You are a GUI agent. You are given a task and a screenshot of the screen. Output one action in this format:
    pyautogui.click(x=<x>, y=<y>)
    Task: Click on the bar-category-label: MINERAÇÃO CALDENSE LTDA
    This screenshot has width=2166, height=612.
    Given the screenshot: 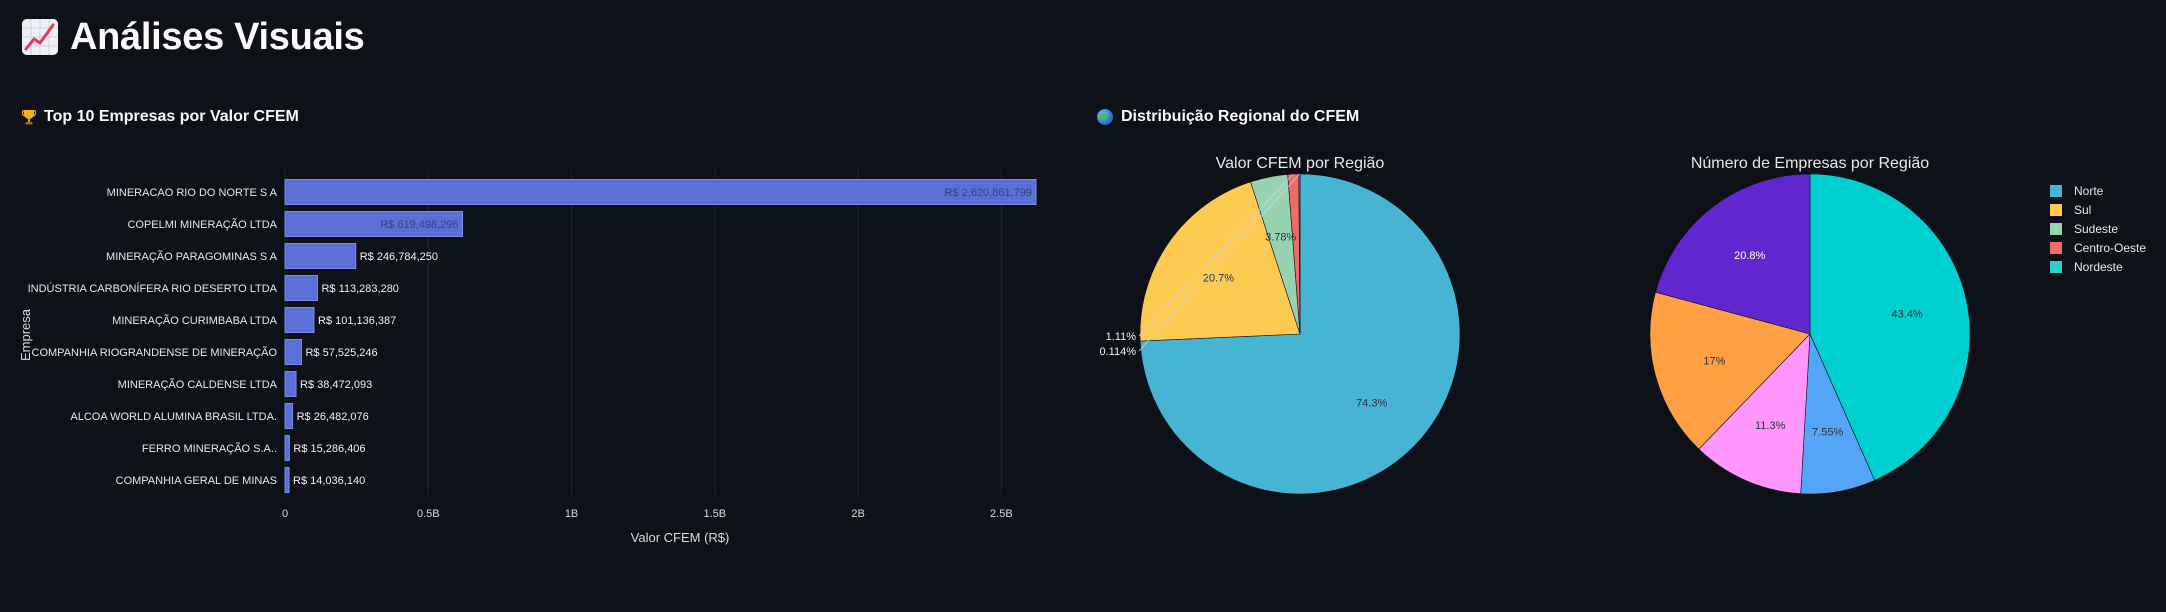 What is the action you would take?
    pyautogui.click(x=198, y=384)
    